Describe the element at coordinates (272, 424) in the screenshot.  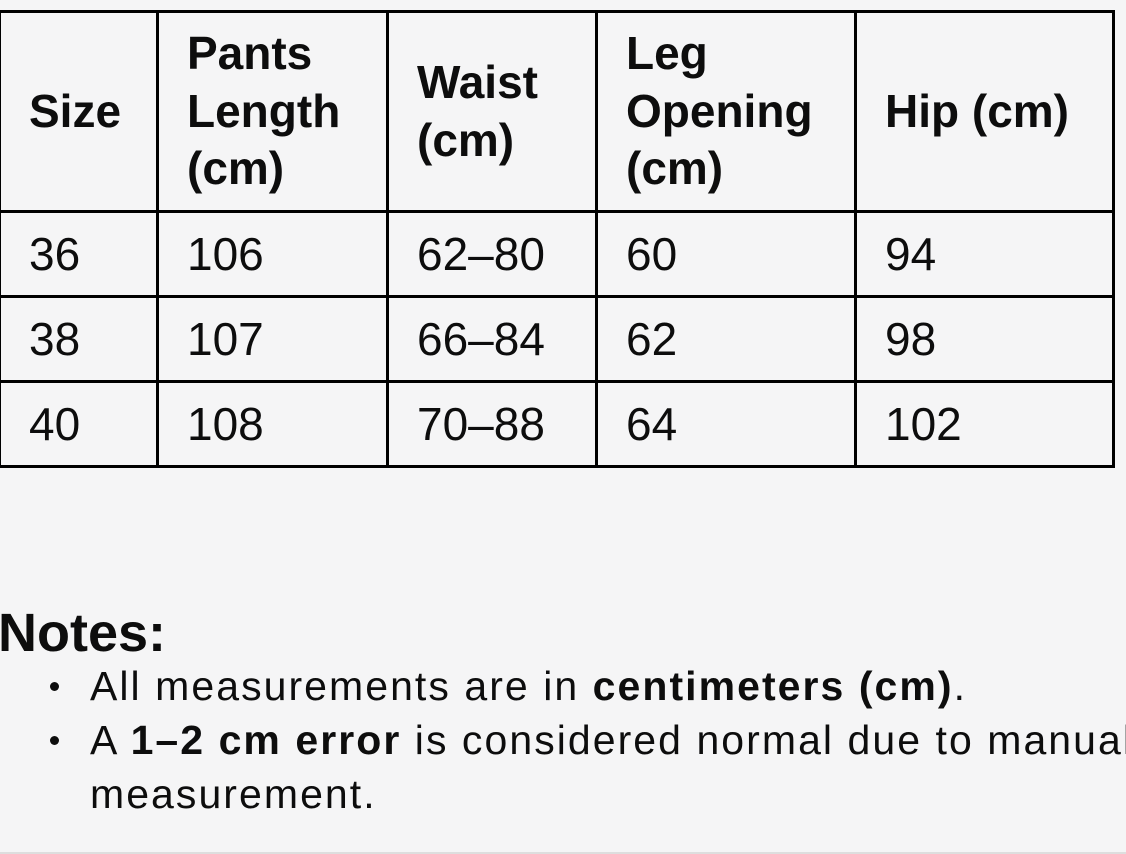
I see `cell-pants-length: 108` at that location.